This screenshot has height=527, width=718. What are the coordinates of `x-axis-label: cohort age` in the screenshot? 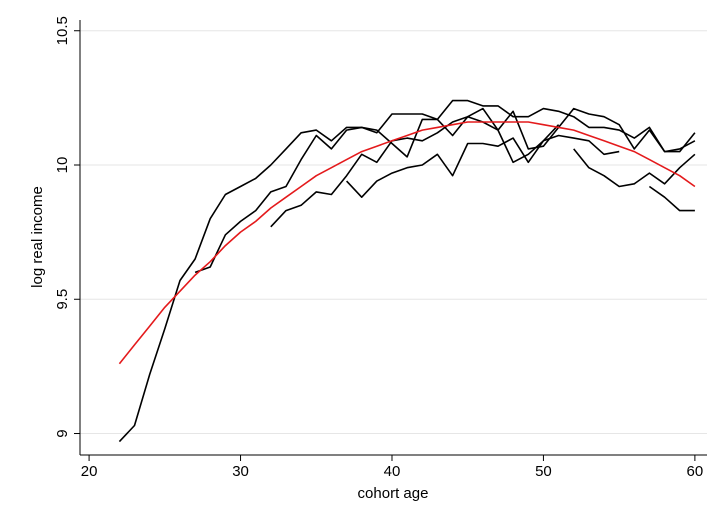 It's located at (393, 493).